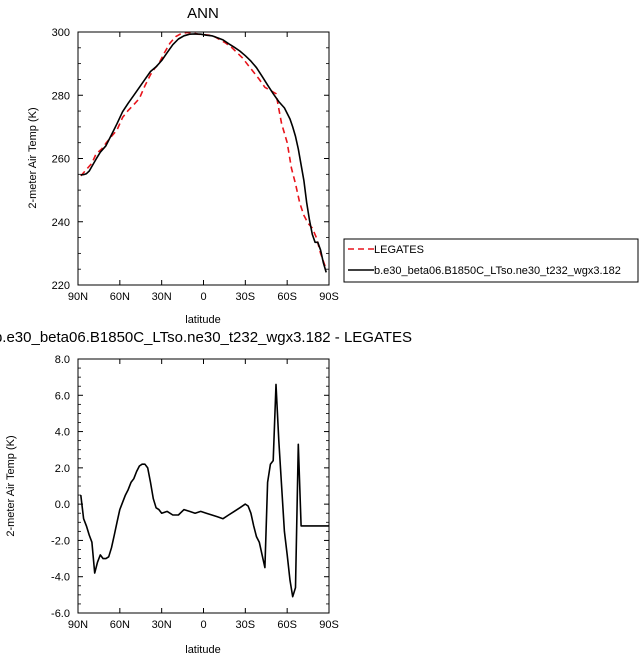 The image size is (644, 659). Describe the element at coordinates (246, 297) in the screenshot. I see `top-xtick-label: 30S` at that location.